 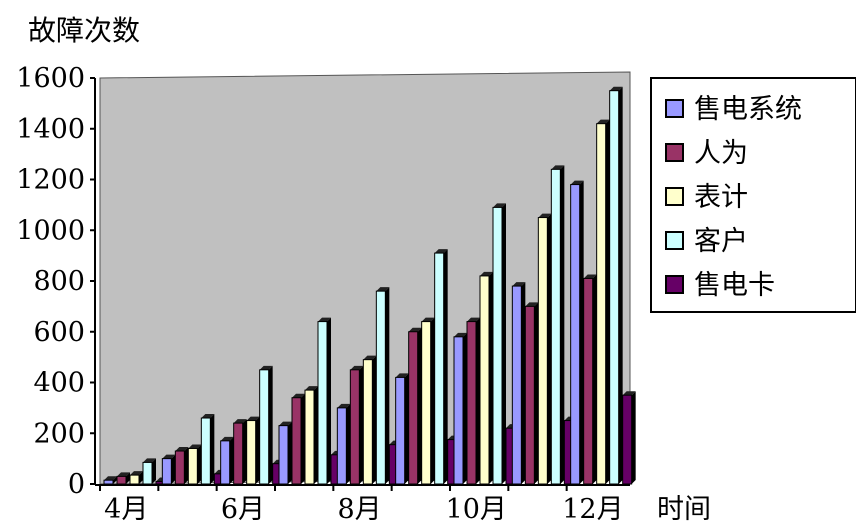 What do you see at coordinates (84, 30) in the screenshot?
I see `y-axis-label: 故障次数` at bounding box center [84, 30].